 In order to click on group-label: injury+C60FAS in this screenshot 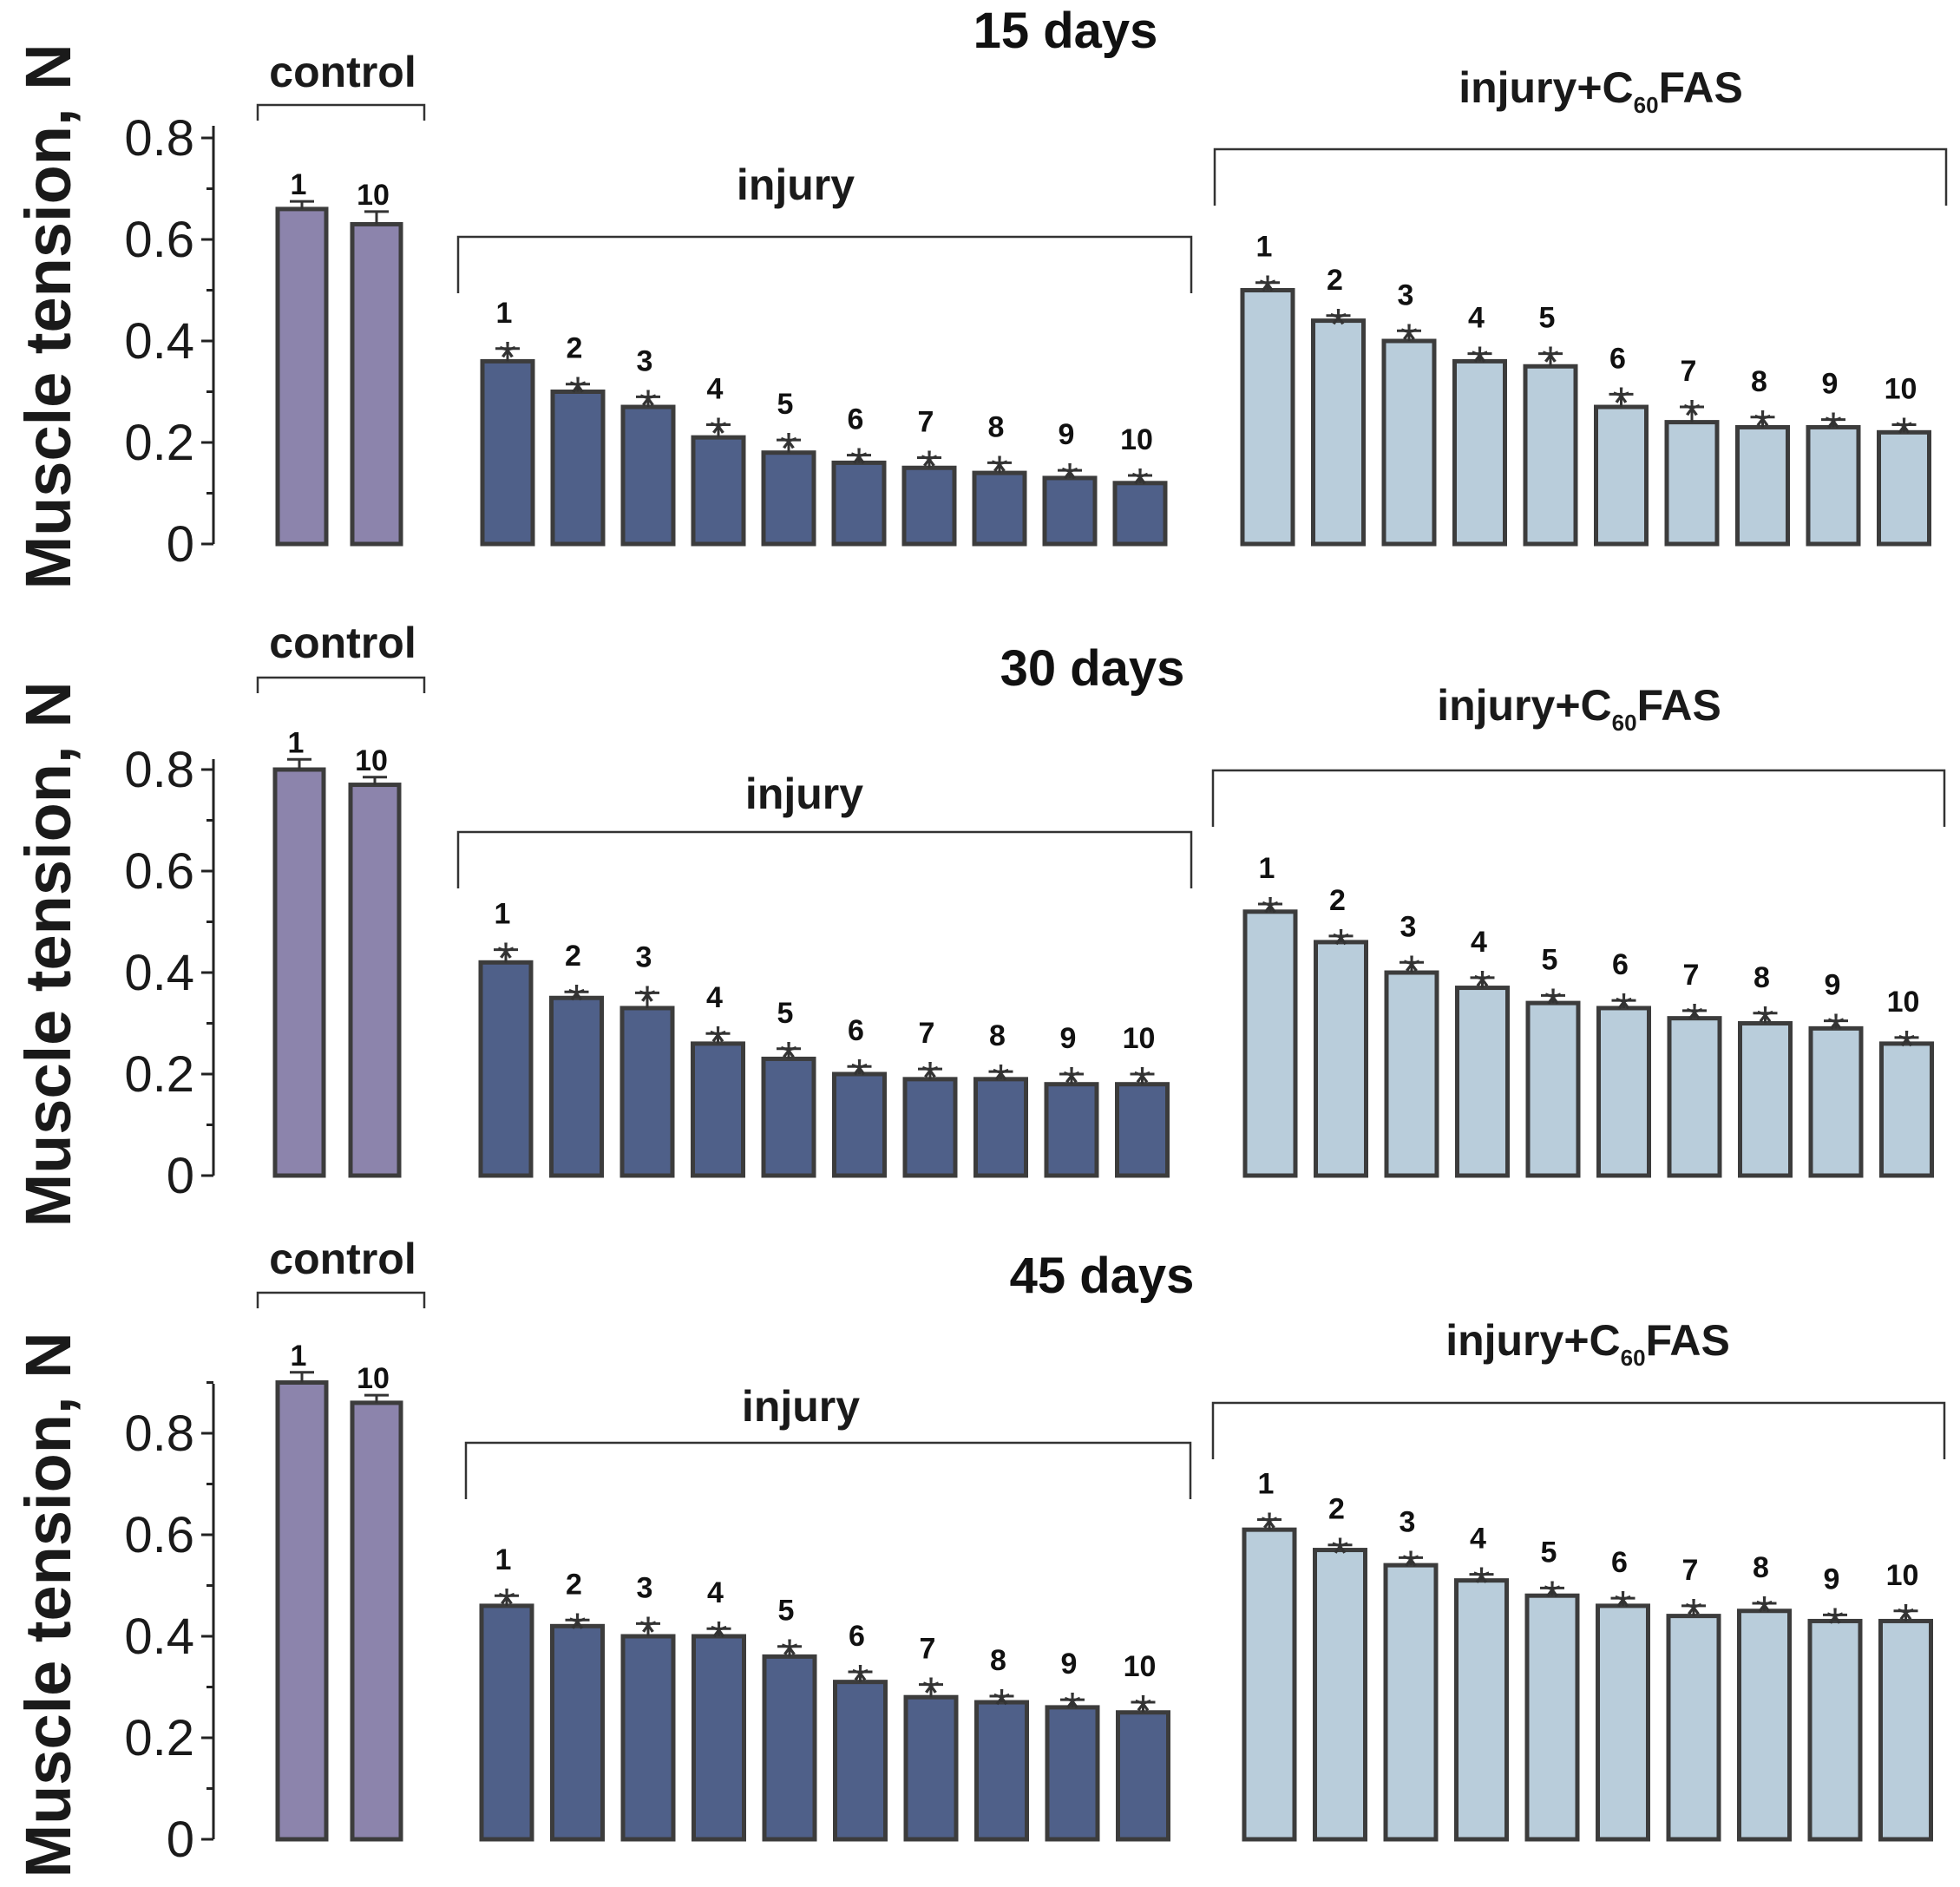, I will do `click(1587, 1343)`.